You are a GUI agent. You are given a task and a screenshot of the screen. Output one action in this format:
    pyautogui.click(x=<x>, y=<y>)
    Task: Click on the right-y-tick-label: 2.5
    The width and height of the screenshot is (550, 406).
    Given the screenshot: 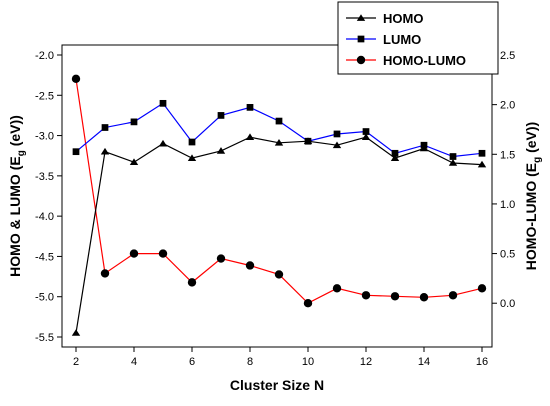 What is the action you would take?
    pyautogui.click(x=507, y=56)
    